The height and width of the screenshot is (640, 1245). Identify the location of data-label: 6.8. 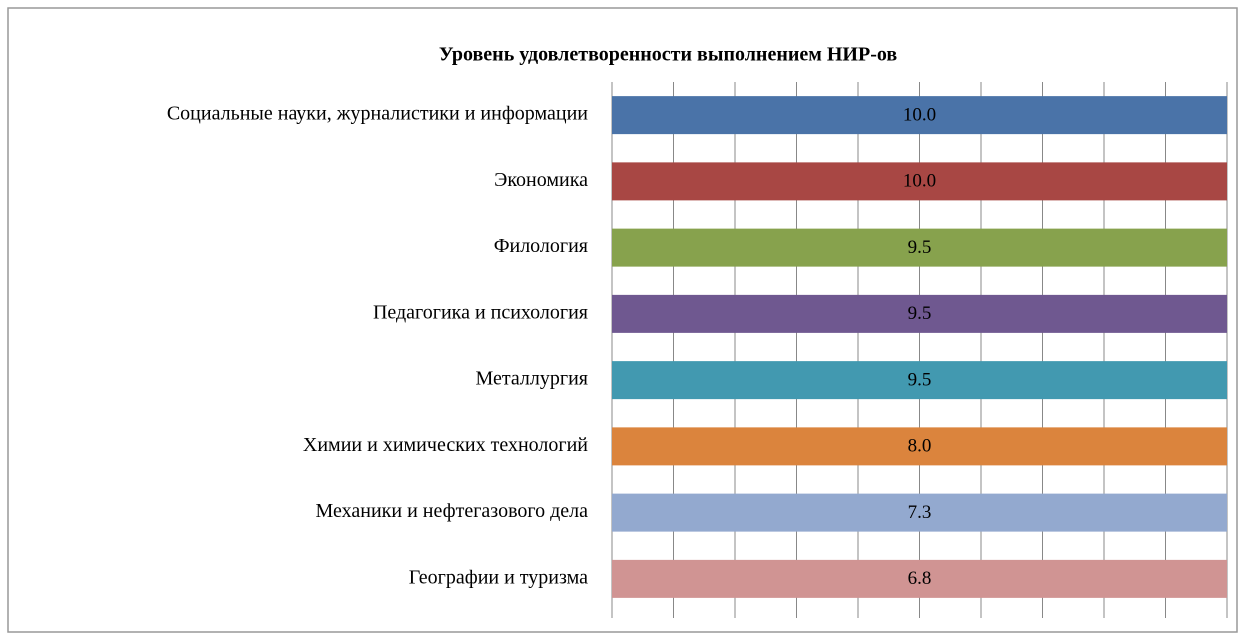
(920, 578).